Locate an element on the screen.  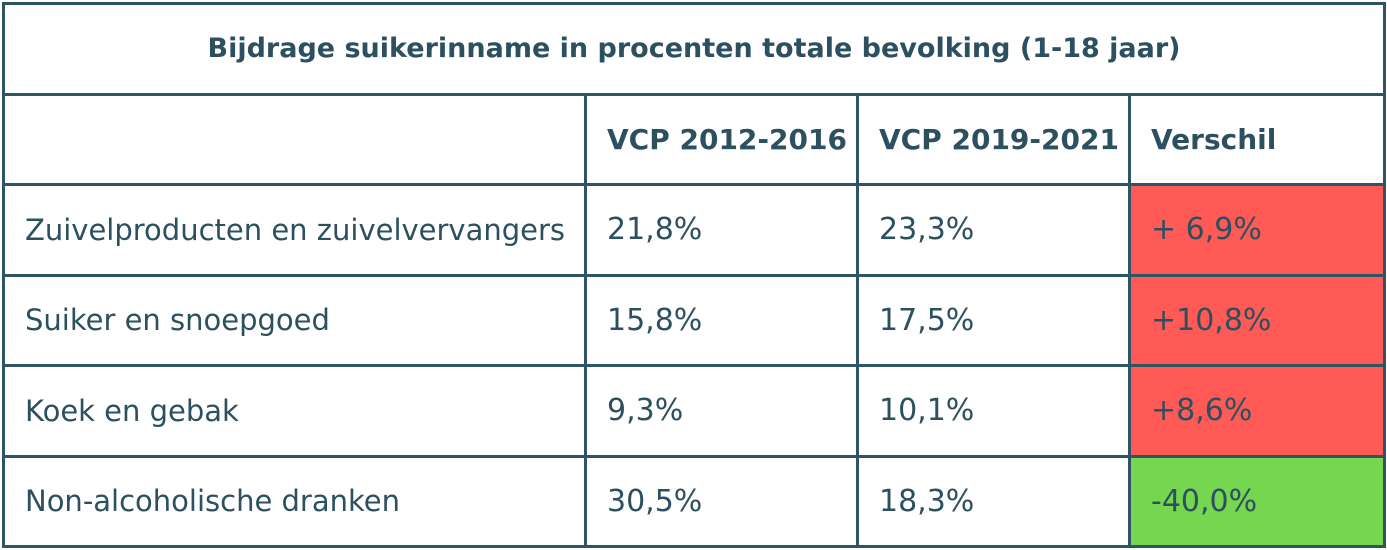
value-vcp-2019-2021: 23,3% is located at coordinates (993, 230).